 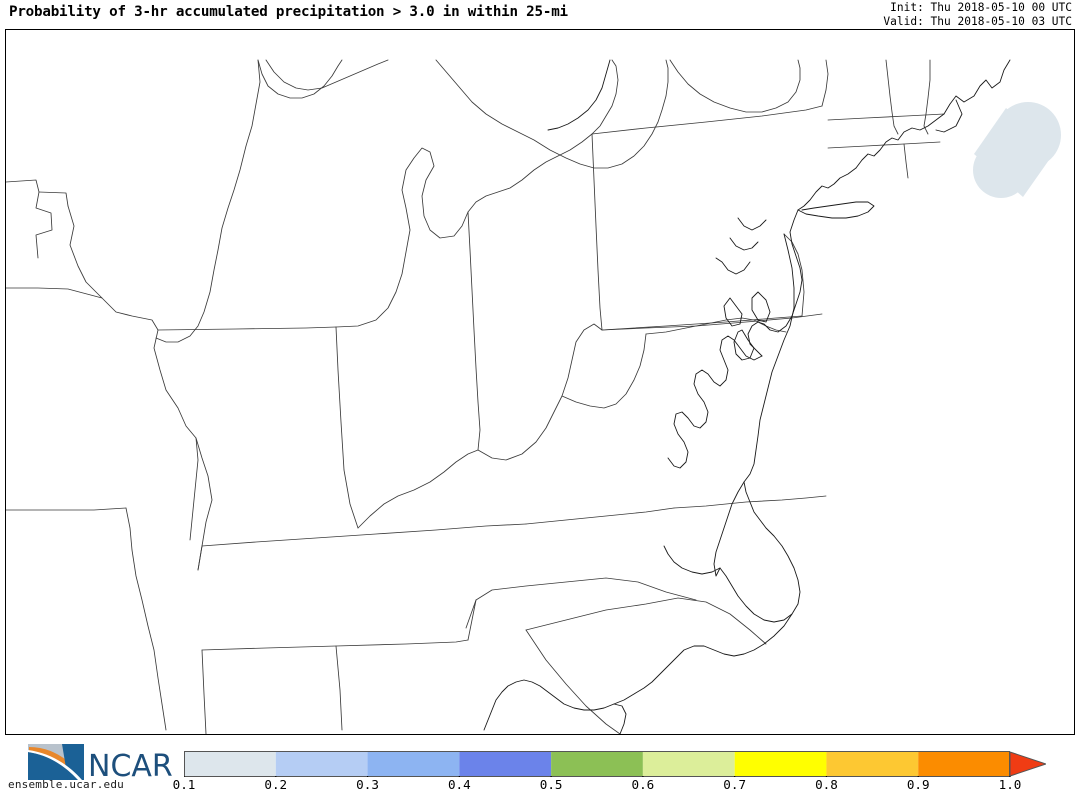 What do you see at coordinates (918, 784) in the screenshot?
I see `colorbar-tick-label-0.9: 0.9` at bounding box center [918, 784].